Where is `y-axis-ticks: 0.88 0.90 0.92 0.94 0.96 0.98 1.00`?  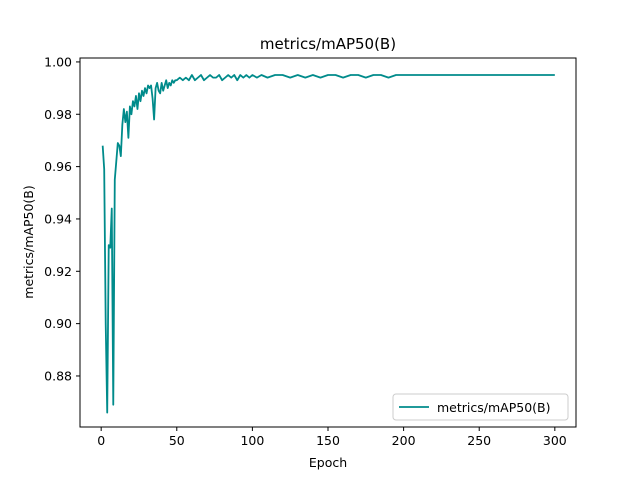 y-axis-ticks: 0.88 0.90 0.92 0.94 0.96 0.98 1.00 is located at coordinates (62, 218).